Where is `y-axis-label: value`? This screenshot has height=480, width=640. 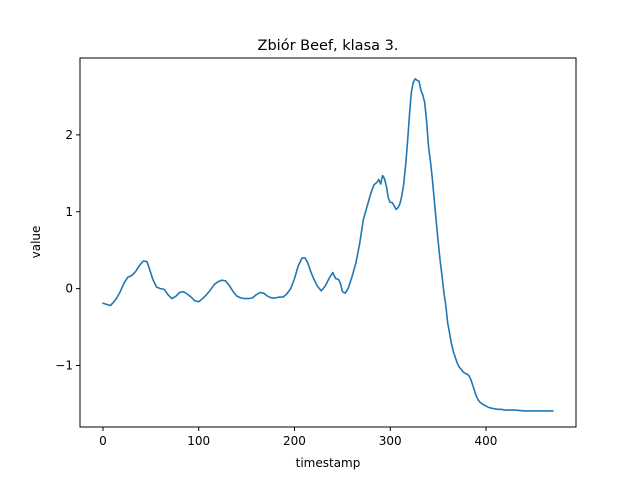 y-axis-label: value is located at coordinates (36, 242).